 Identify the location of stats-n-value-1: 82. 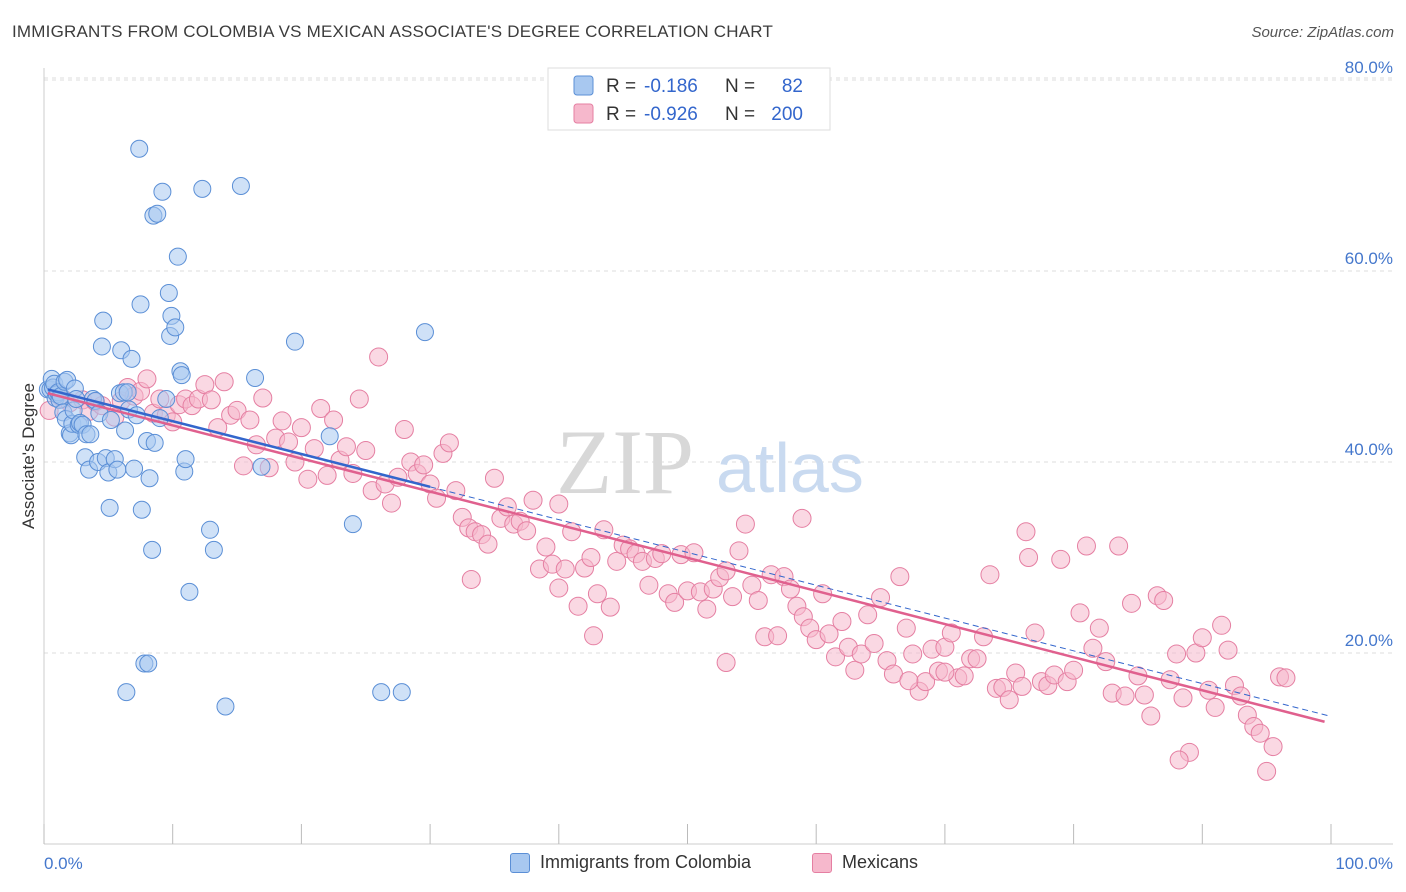
(792, 86).